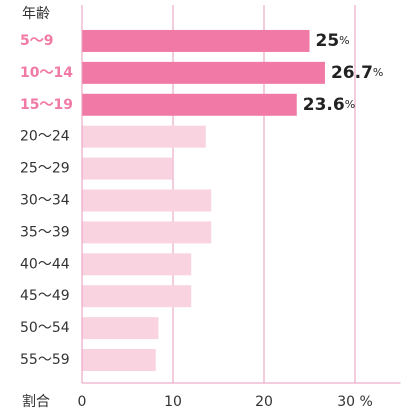 The height and width of the screenshot is (410, 418). Describe the element at coordinates (329, 105) in the screenshot. I see `value-label: 23.6%` at that location.